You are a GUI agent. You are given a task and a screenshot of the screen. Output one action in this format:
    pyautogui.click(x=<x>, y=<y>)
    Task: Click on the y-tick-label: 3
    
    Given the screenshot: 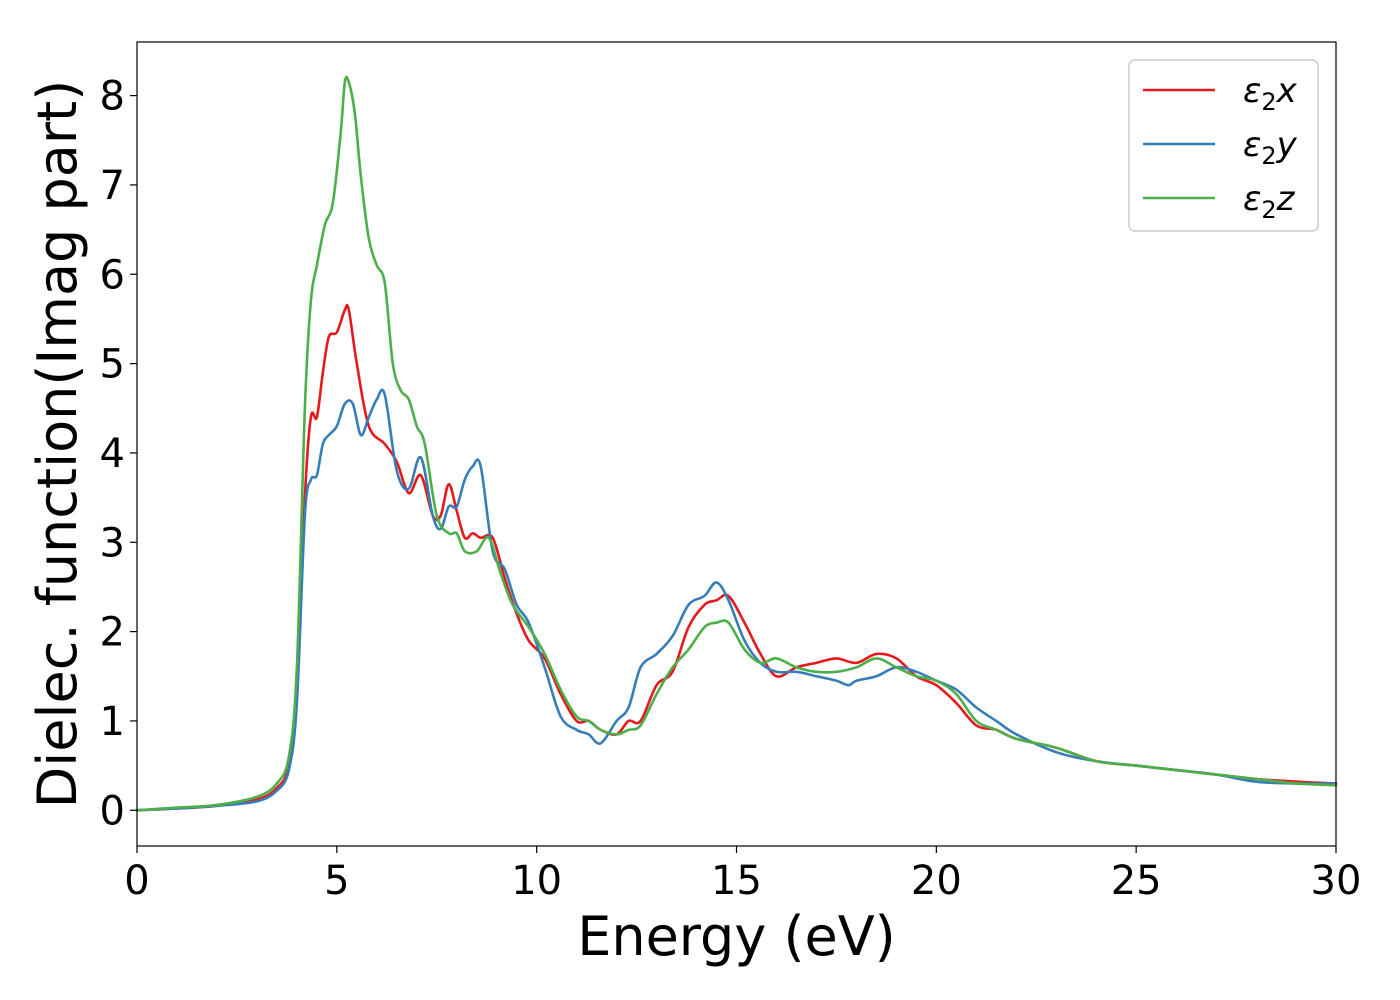 What is the action you would take?
    pyautogui.click(x=112, y=543)
    